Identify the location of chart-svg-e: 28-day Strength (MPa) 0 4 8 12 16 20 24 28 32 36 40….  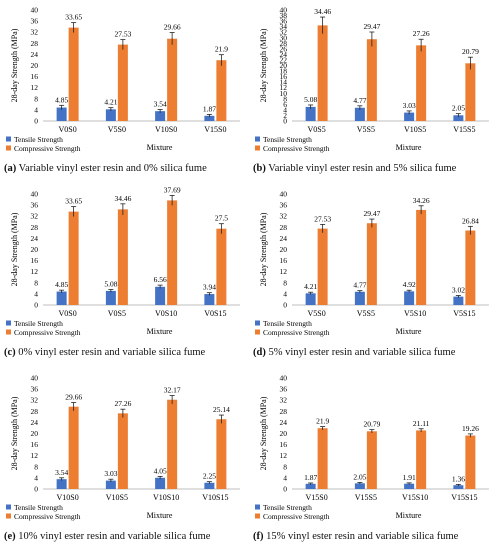
(123, 447).